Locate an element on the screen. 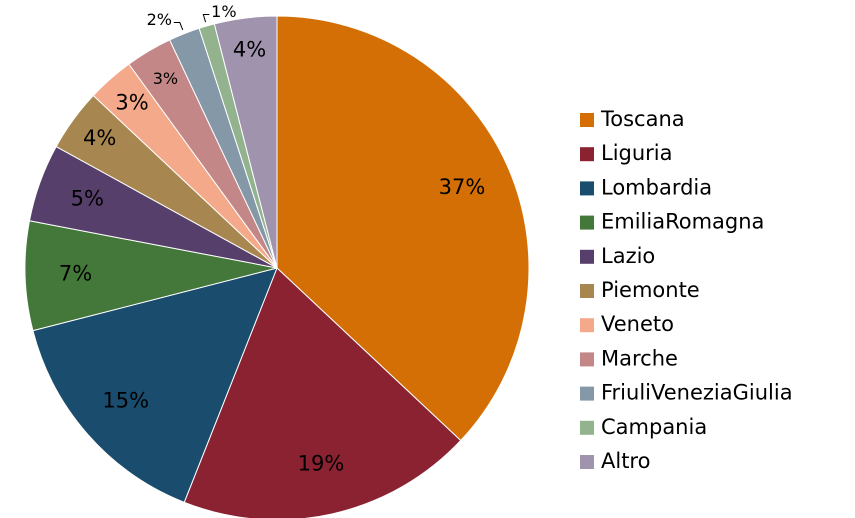 This screenshot has width=855, height=518. data-label: 37% is located at coordinates (462, 187).